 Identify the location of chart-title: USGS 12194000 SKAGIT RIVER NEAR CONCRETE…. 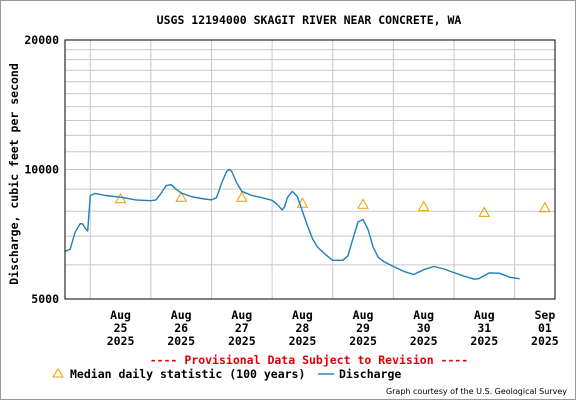
(309, 20).